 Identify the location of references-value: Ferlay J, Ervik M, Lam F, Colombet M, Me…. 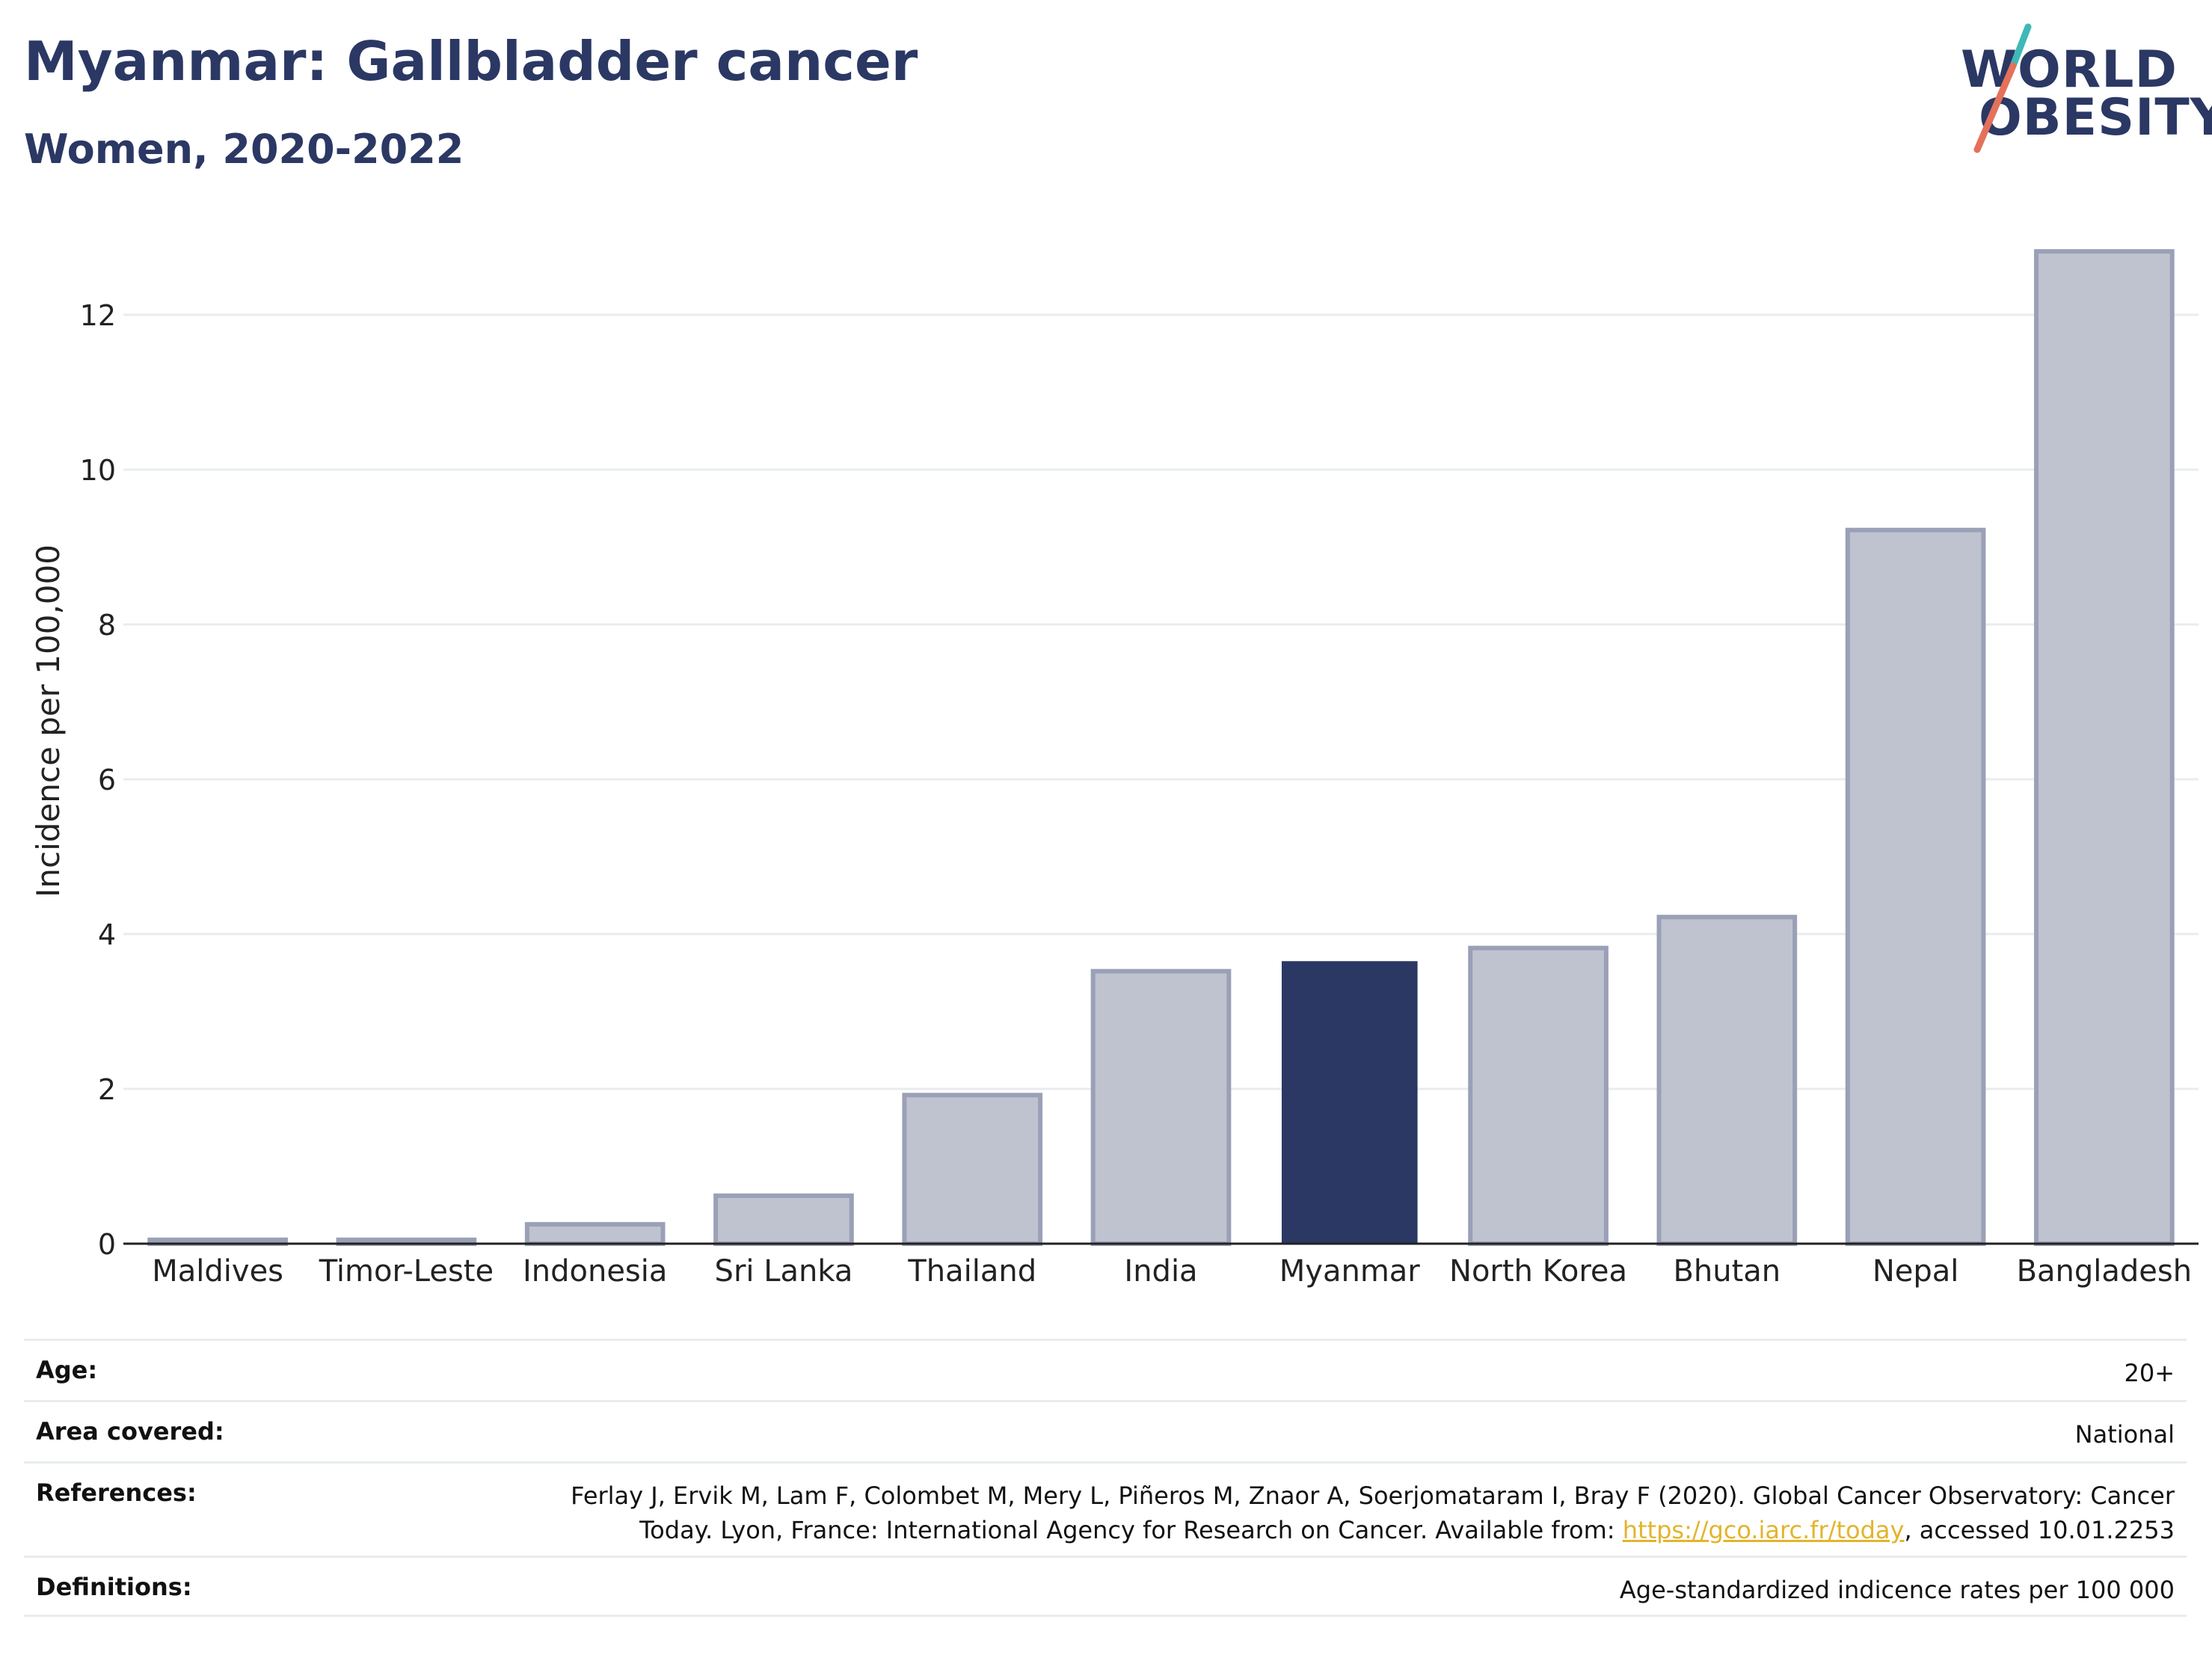
(1373, 1513).